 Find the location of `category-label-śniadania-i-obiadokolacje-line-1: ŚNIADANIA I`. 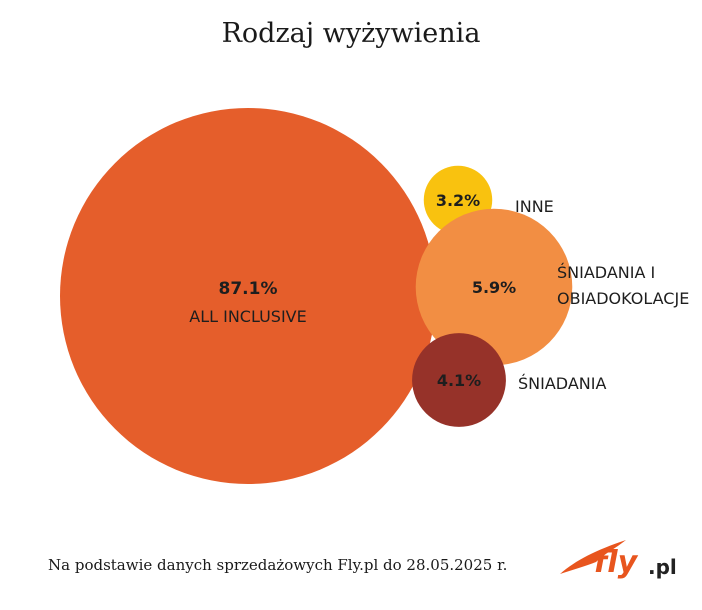

category-label-śniadania-i-obiadokolacje-line-1: ŚNIADANIA I is located at coordinates (606, 272).